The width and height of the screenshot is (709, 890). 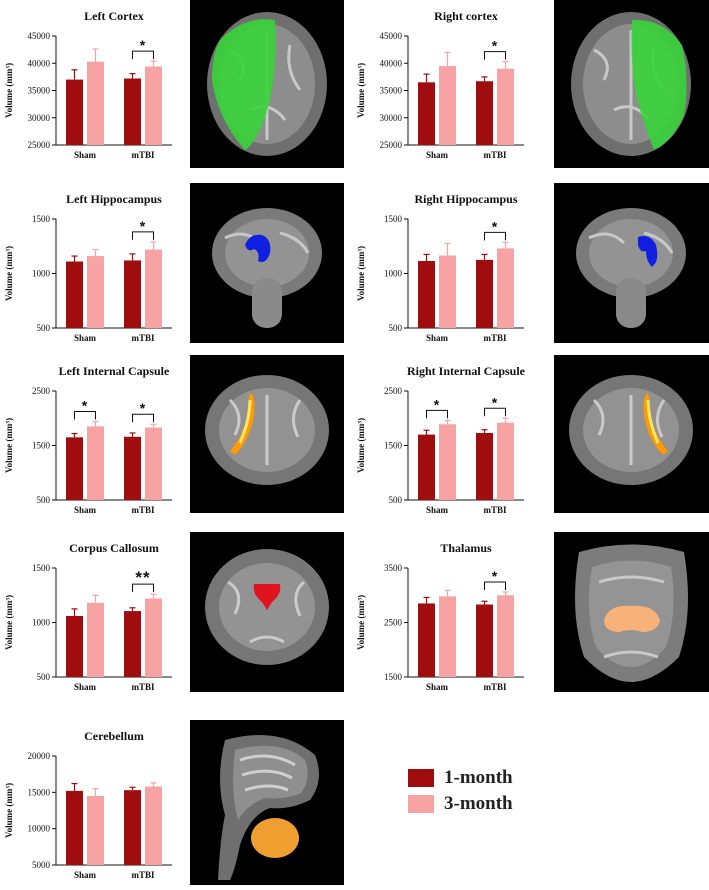 I want to click on brain-image-cerebellum, so click(x=267, y=802).